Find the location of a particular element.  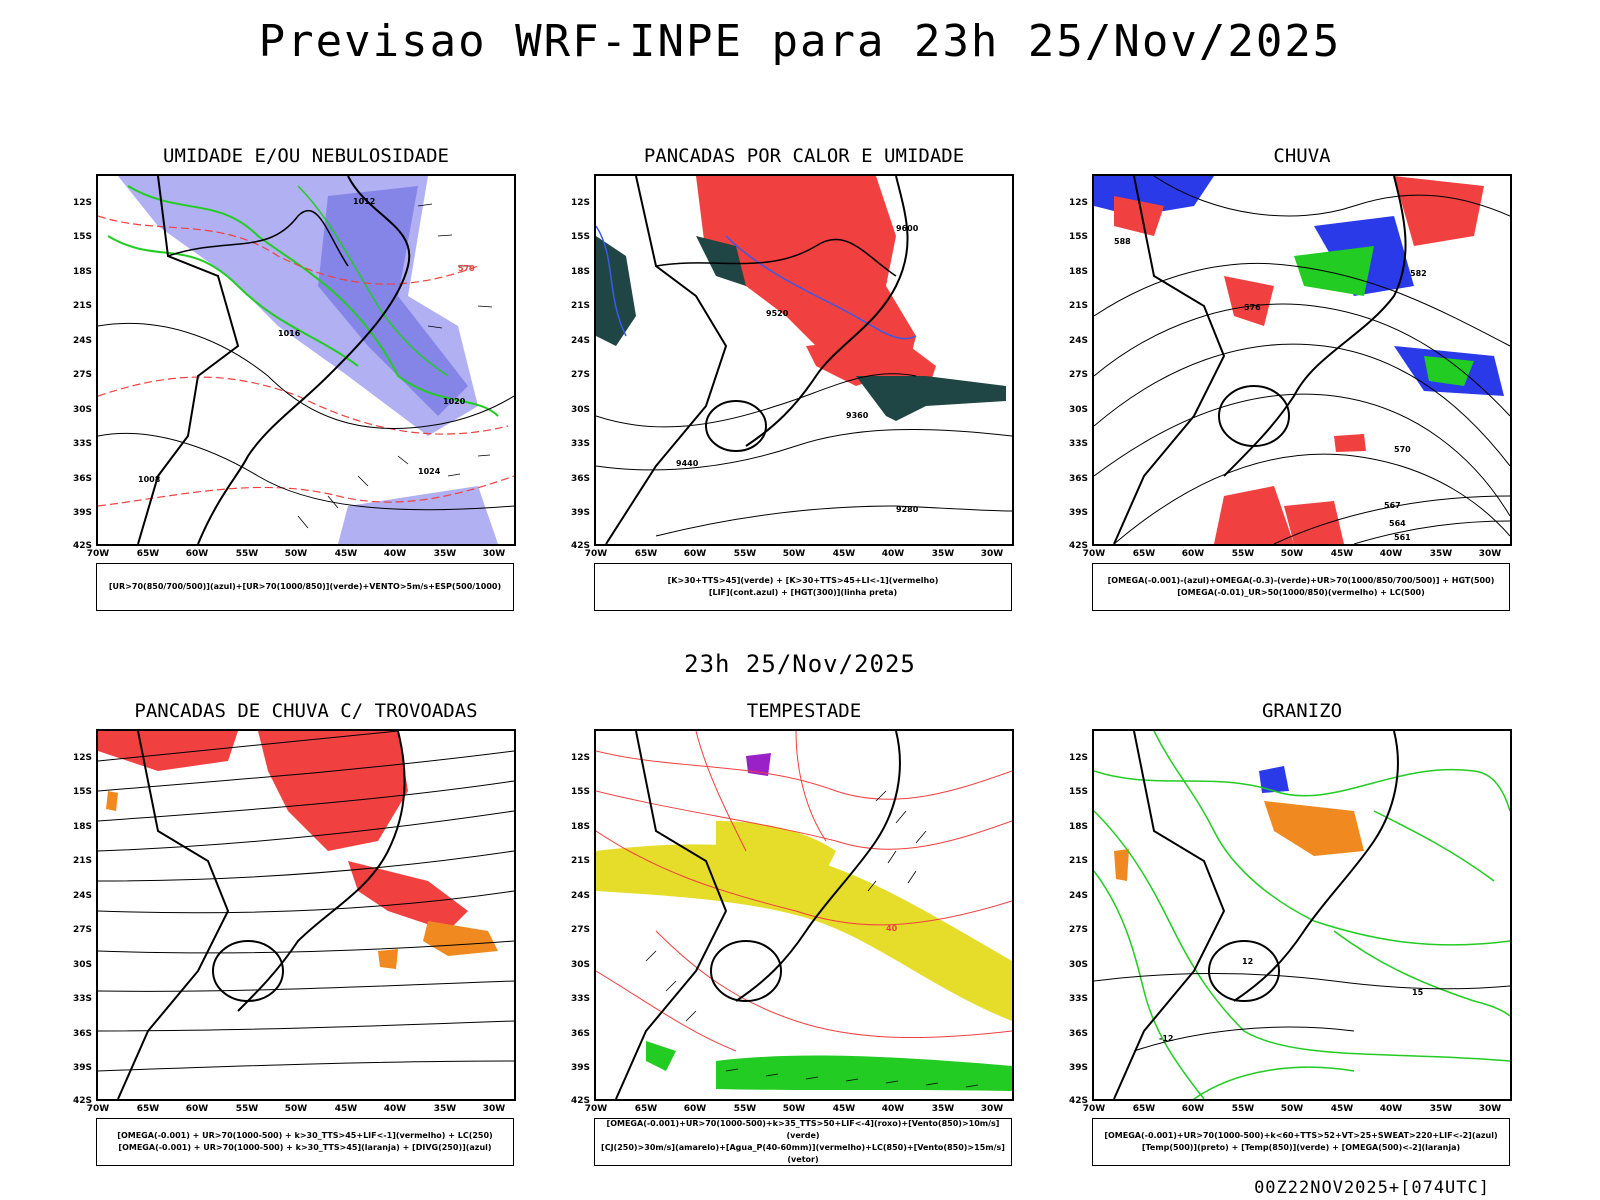

contour-label: 15 is located at coordinates (1418, 992).